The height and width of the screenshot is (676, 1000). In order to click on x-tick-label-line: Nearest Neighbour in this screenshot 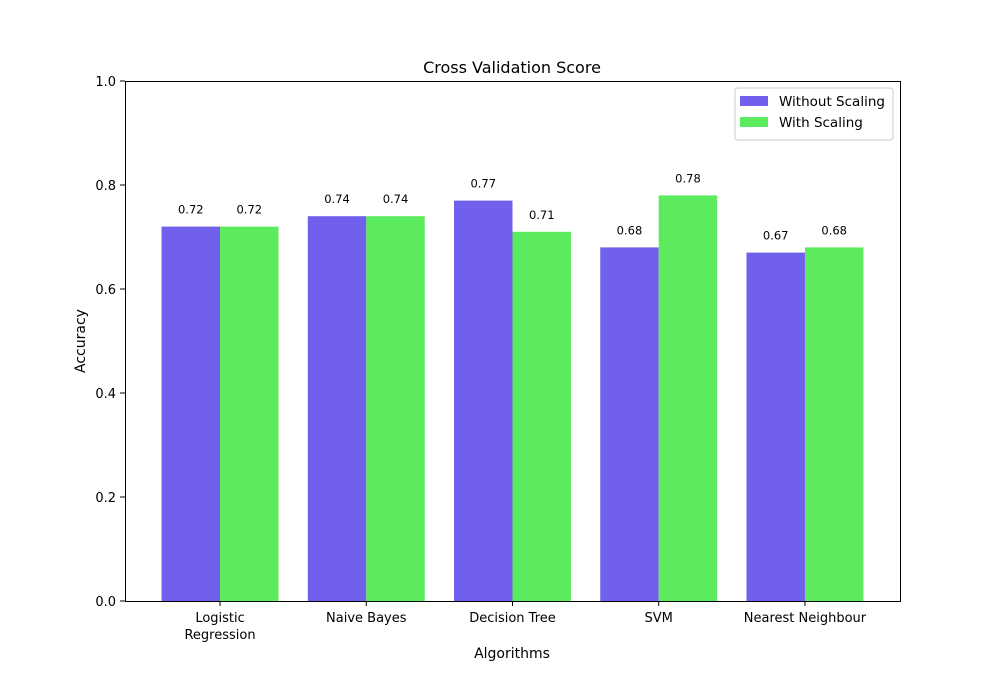, I will do `click(805, 618)`.